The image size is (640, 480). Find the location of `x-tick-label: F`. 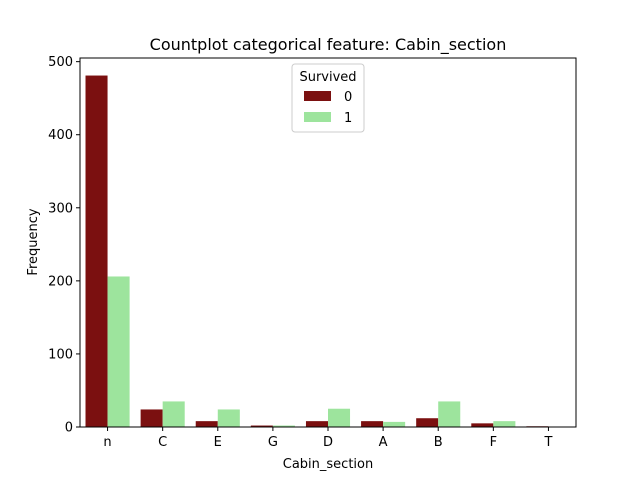

x-tick-label: F is located at coordinates (493, 442).